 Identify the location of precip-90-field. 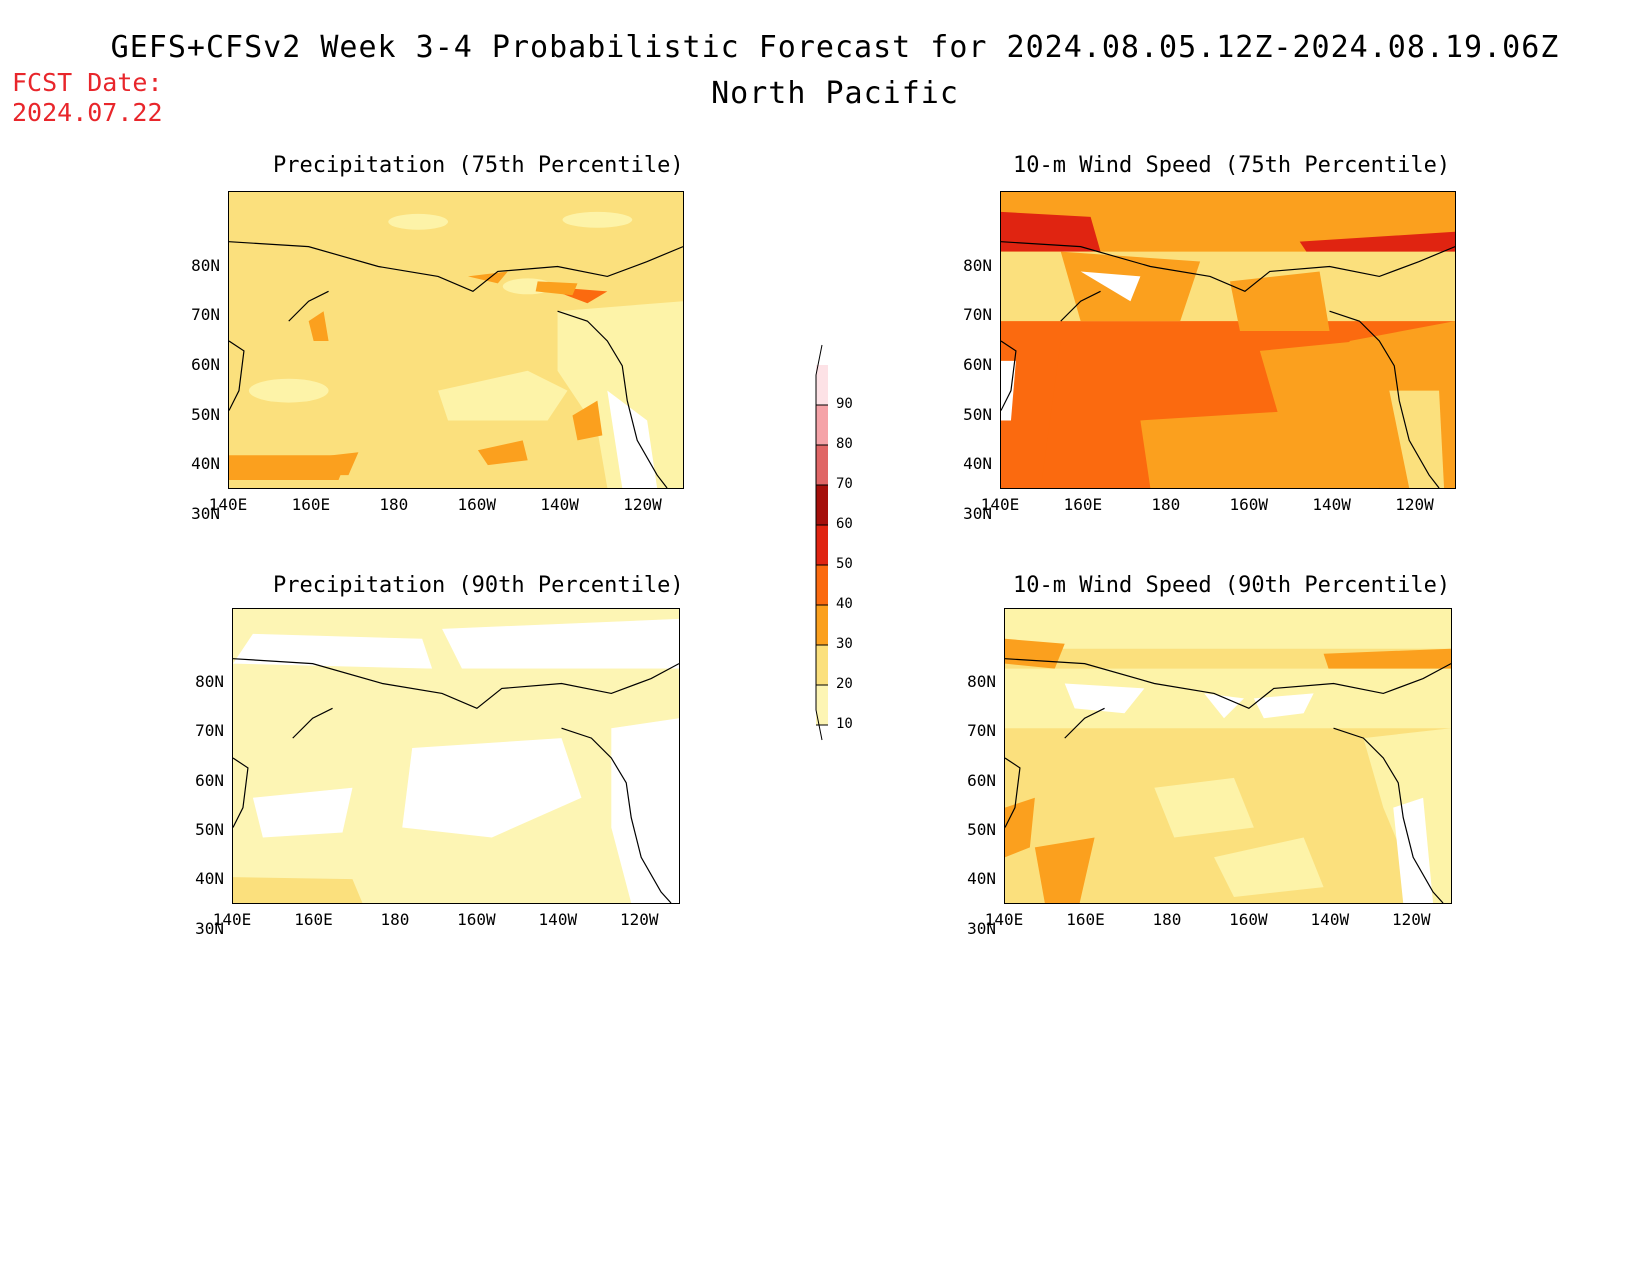
(456, 756).